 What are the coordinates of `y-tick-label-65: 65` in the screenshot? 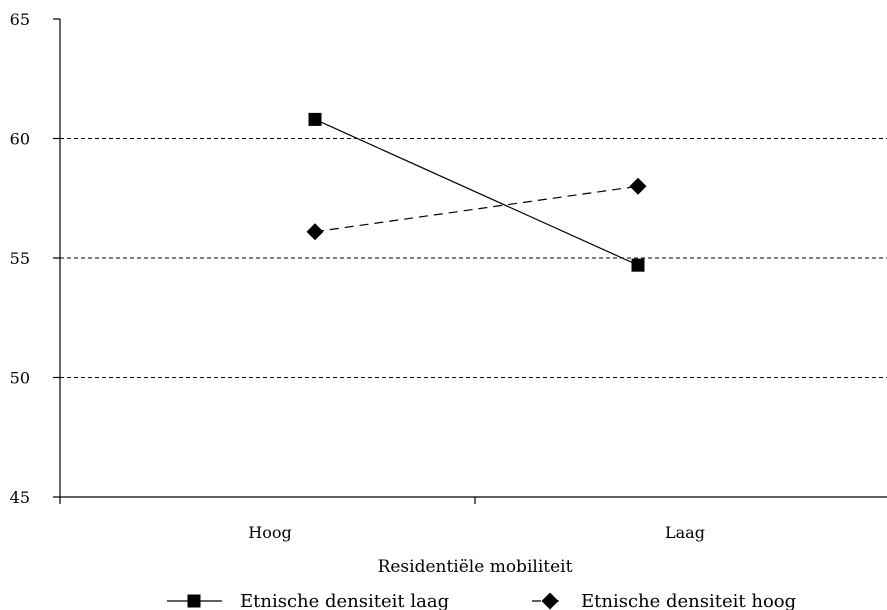 It's located at (20, 19).